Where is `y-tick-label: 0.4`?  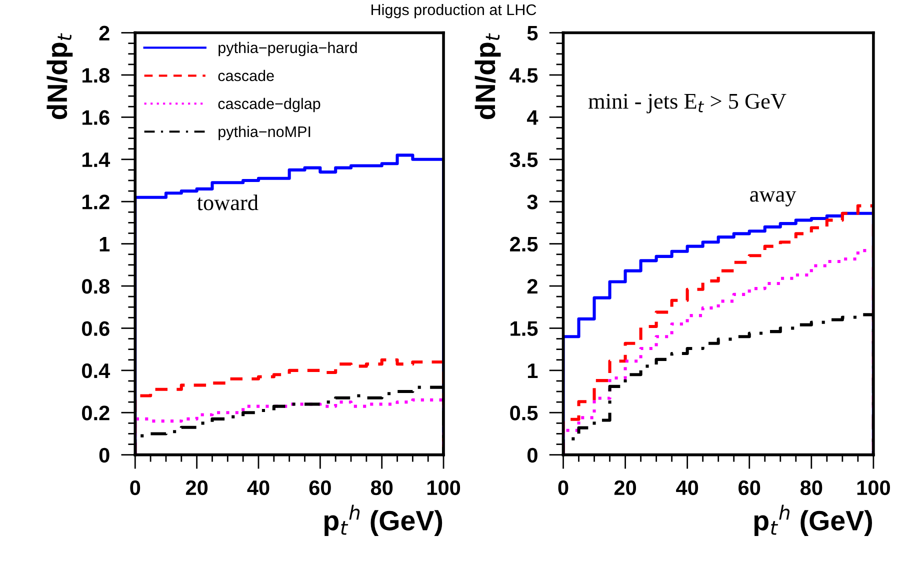 y-tick-label: 0.4 is located at coordinates (96, 370).